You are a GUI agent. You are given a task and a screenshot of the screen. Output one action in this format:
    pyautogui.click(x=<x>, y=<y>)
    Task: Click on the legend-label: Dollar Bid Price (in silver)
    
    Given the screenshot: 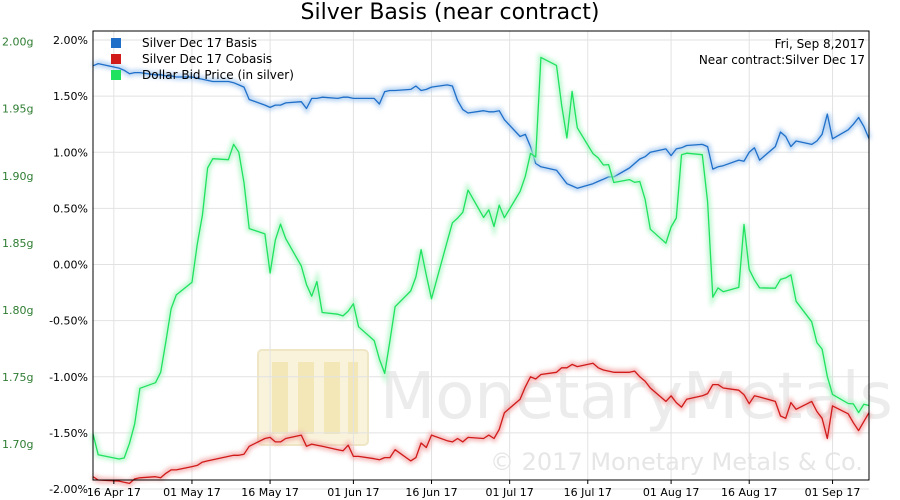 What is the action you would take?
    pyautogui.click(x=218, y=75)
    